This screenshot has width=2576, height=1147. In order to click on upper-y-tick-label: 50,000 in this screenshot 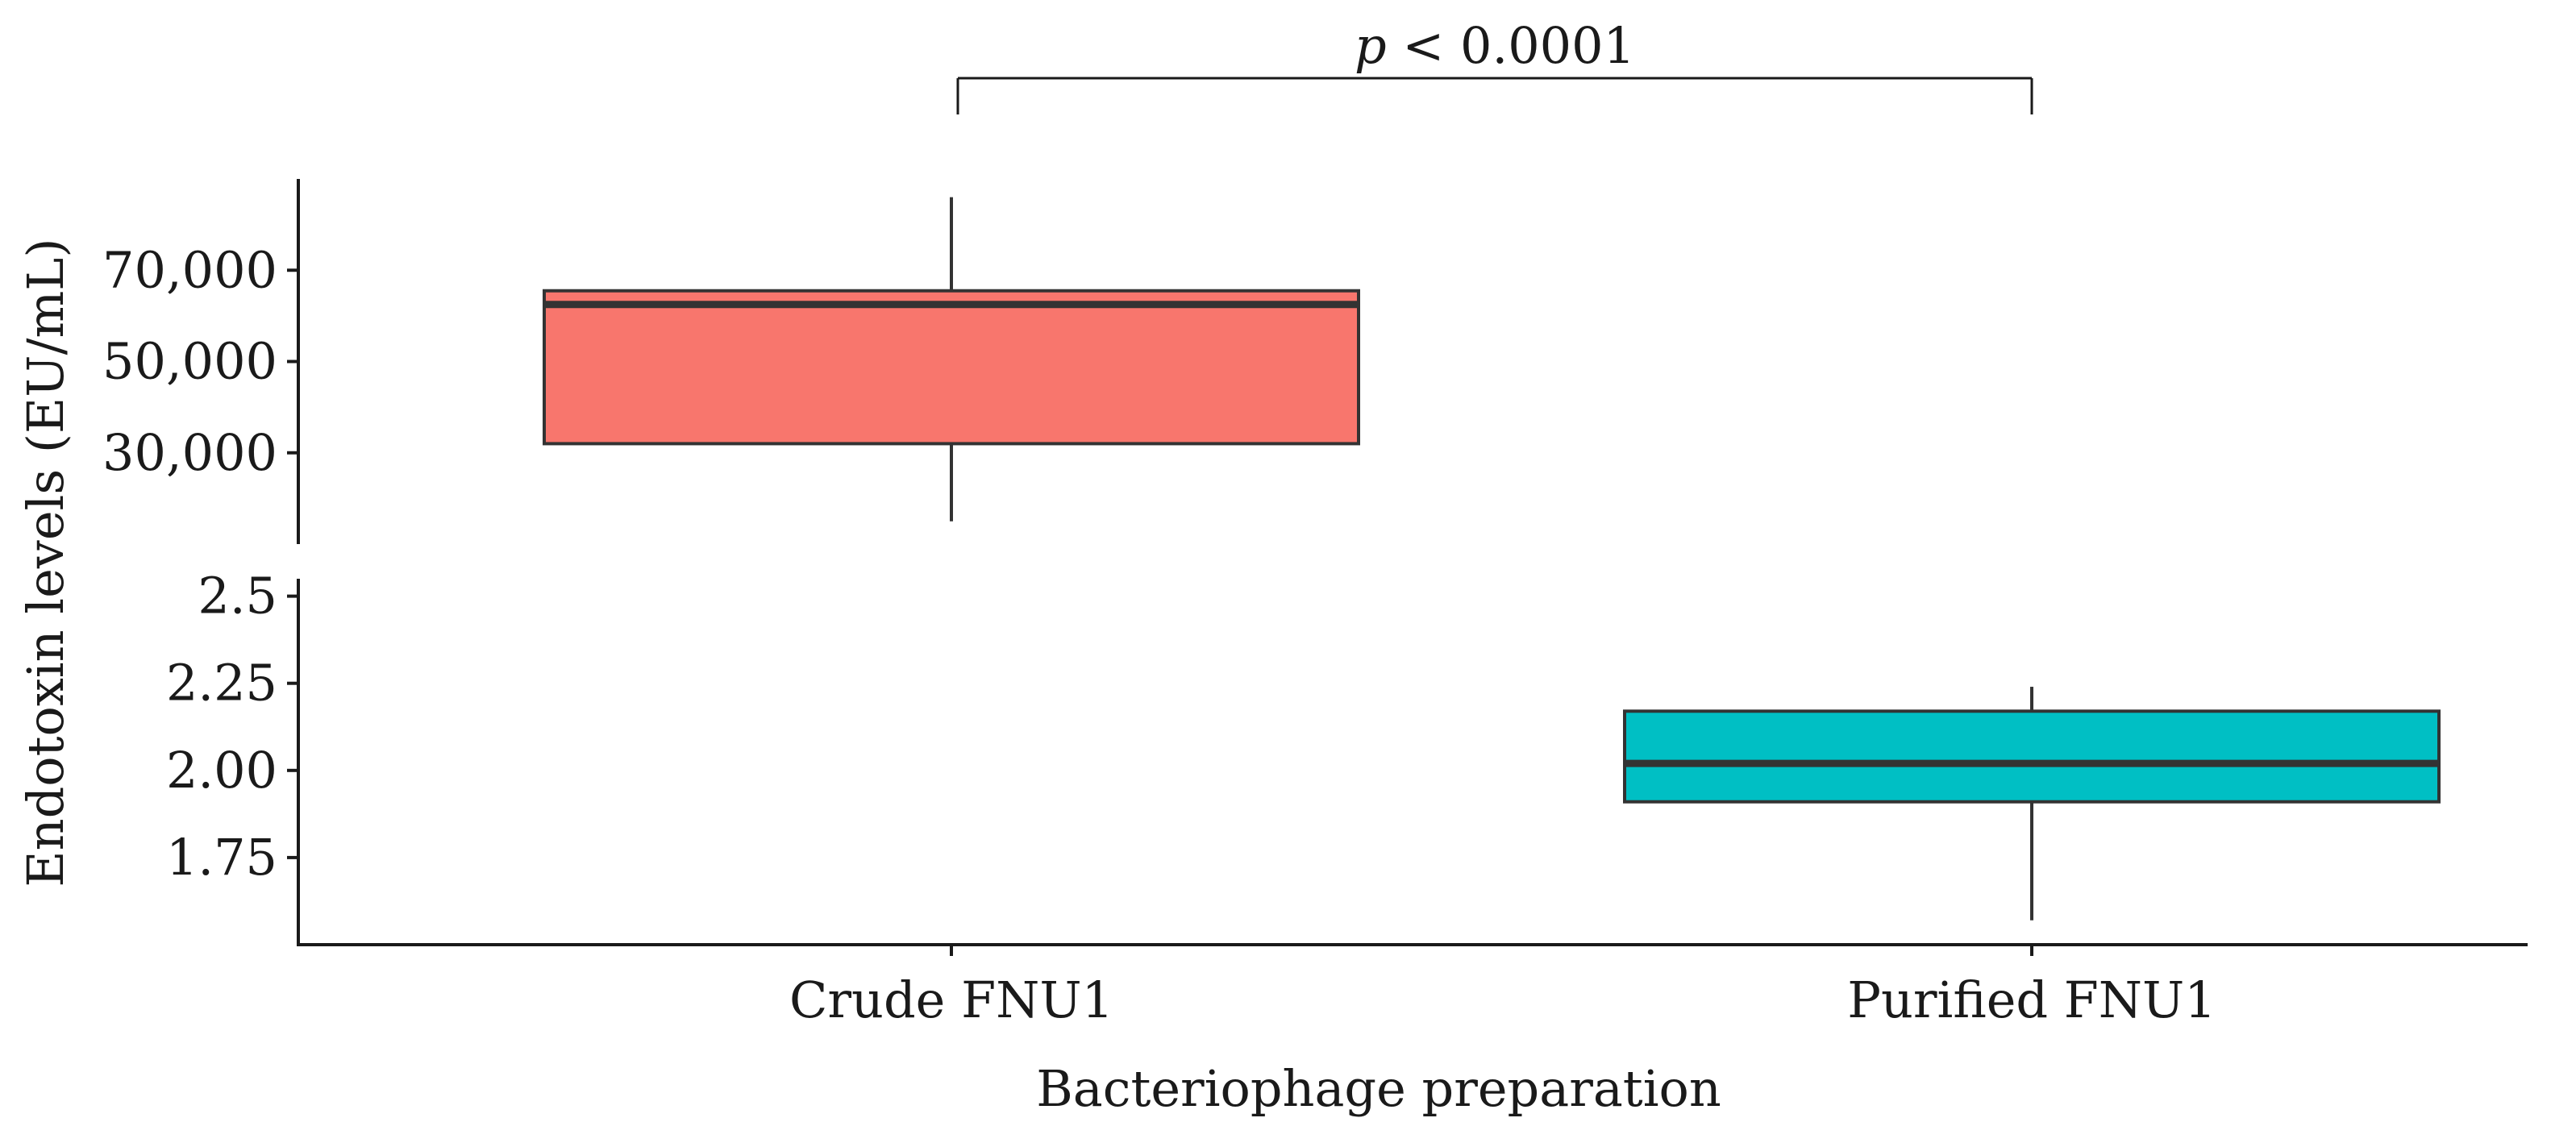, I will do `click(189, 361)`.